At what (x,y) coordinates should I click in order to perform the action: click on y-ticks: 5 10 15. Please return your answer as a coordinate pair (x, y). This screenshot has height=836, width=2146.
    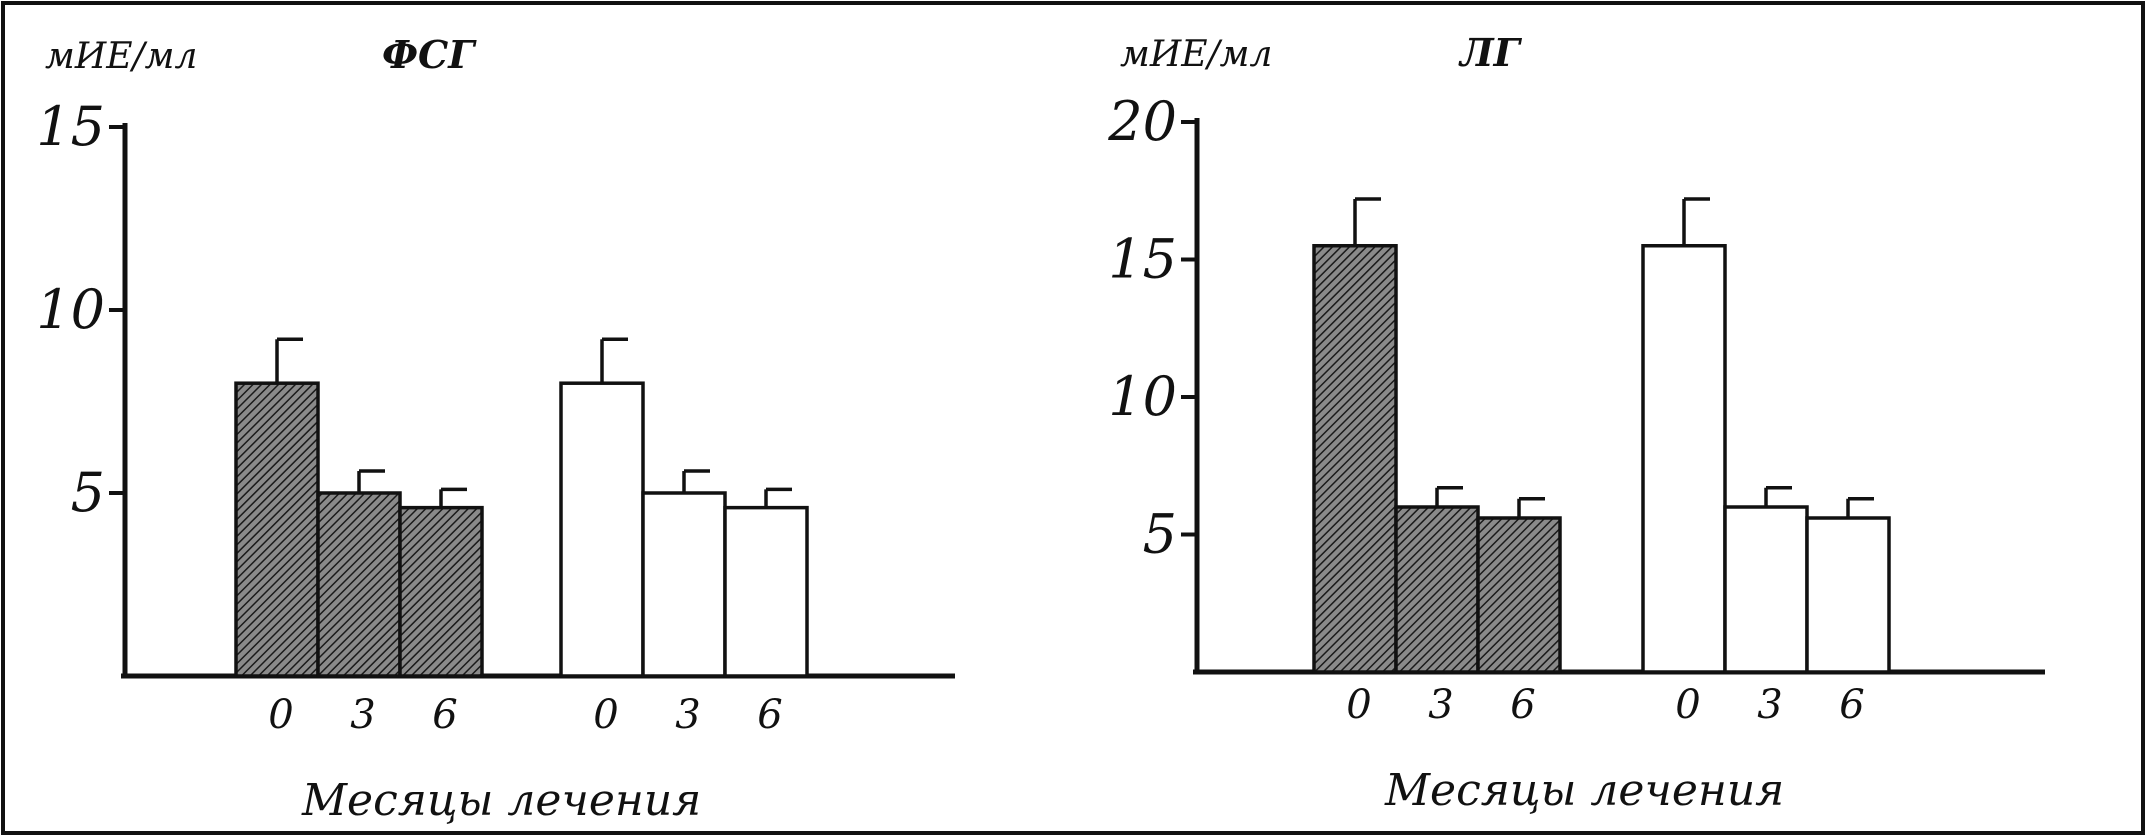
    Looking at the image, I should click on (80, 309).